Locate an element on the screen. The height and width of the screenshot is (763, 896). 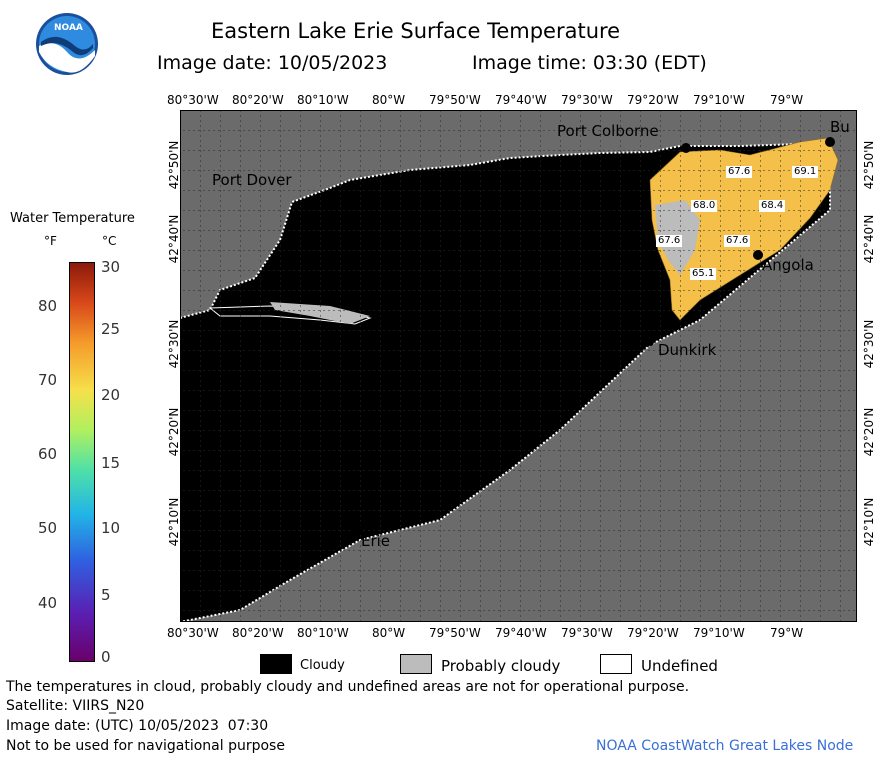
colorbar-f-tick: 60 is located at coordinates (48, 454).